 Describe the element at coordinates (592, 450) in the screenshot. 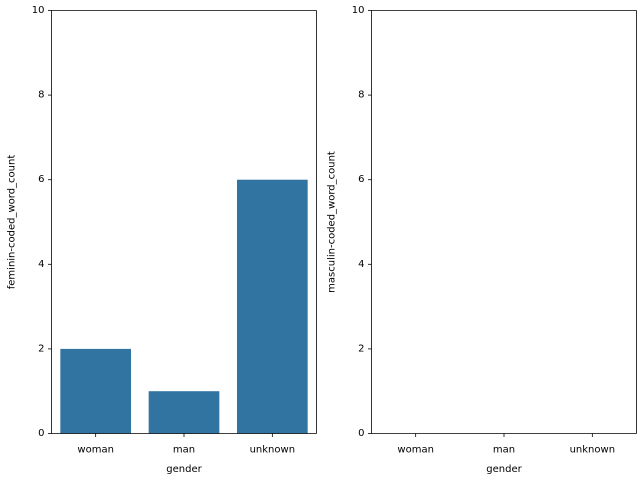

I see `chart-2-xtick-label: unknown` at that location.